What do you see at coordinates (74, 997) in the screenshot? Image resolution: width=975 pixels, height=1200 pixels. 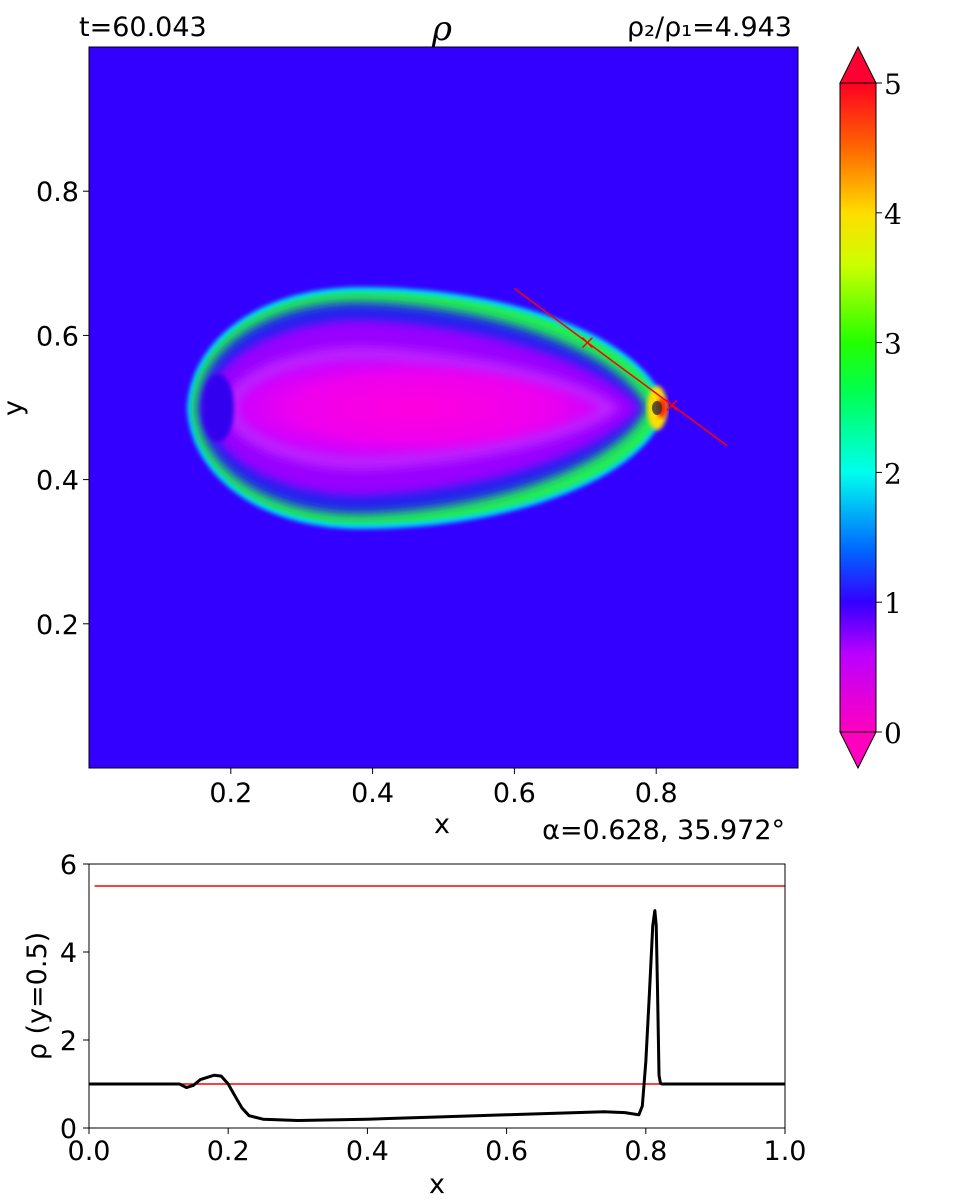 I see `line-y-axis: 0 2 4 6` at bounding box center [74, 997].